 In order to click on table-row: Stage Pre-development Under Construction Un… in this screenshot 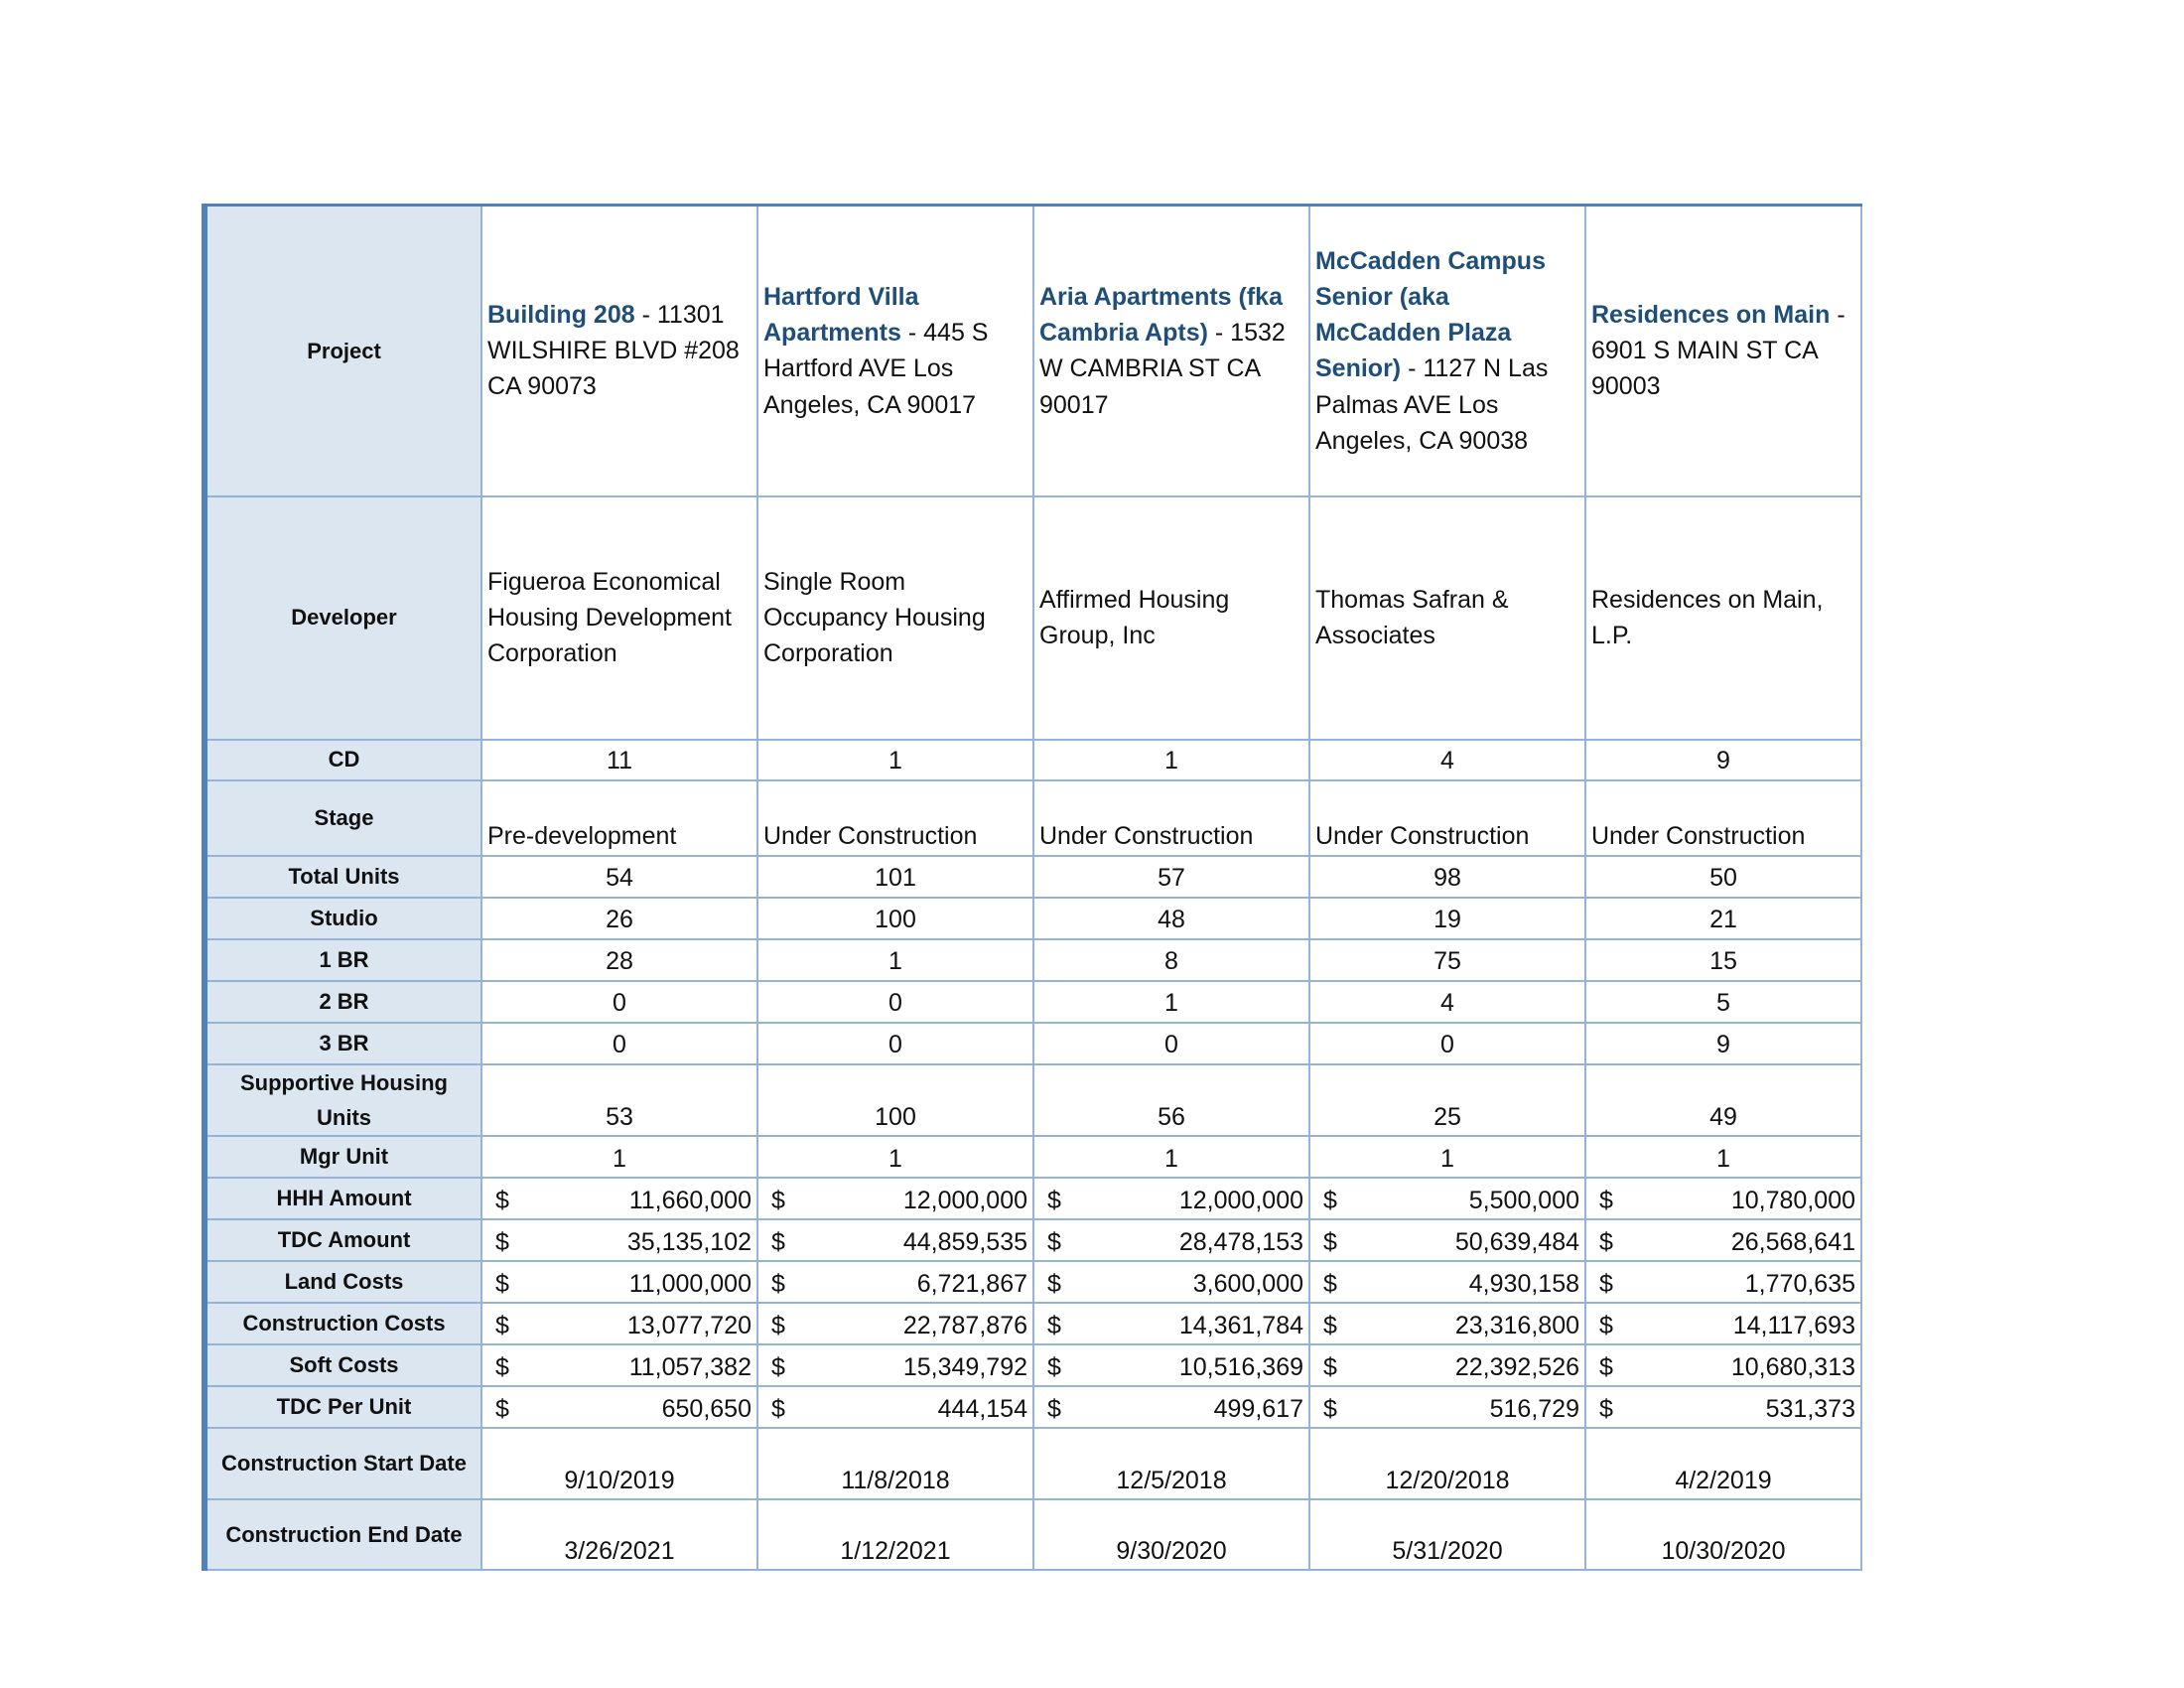, I will do `click(1033, 817)`.